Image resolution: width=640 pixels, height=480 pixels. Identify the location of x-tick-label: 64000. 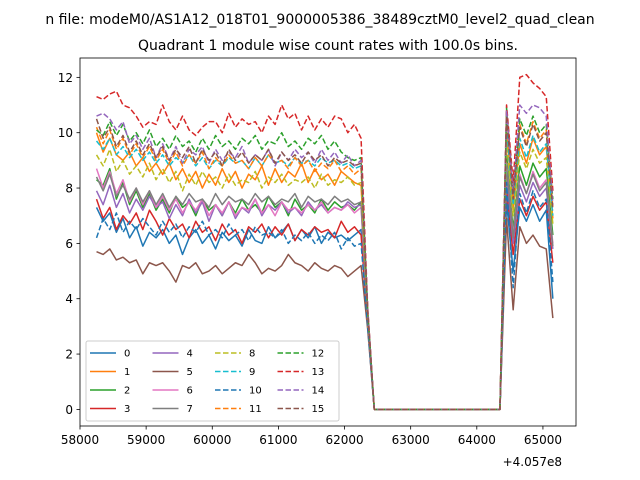
(477, 440).